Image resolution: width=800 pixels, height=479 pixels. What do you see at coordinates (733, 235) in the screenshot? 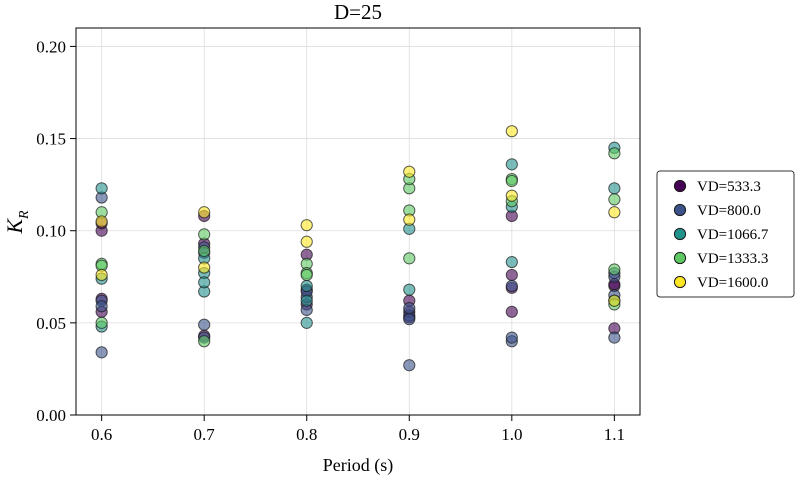
I see `legend-label: VD=1066.7` at bounding box center [733, 235].